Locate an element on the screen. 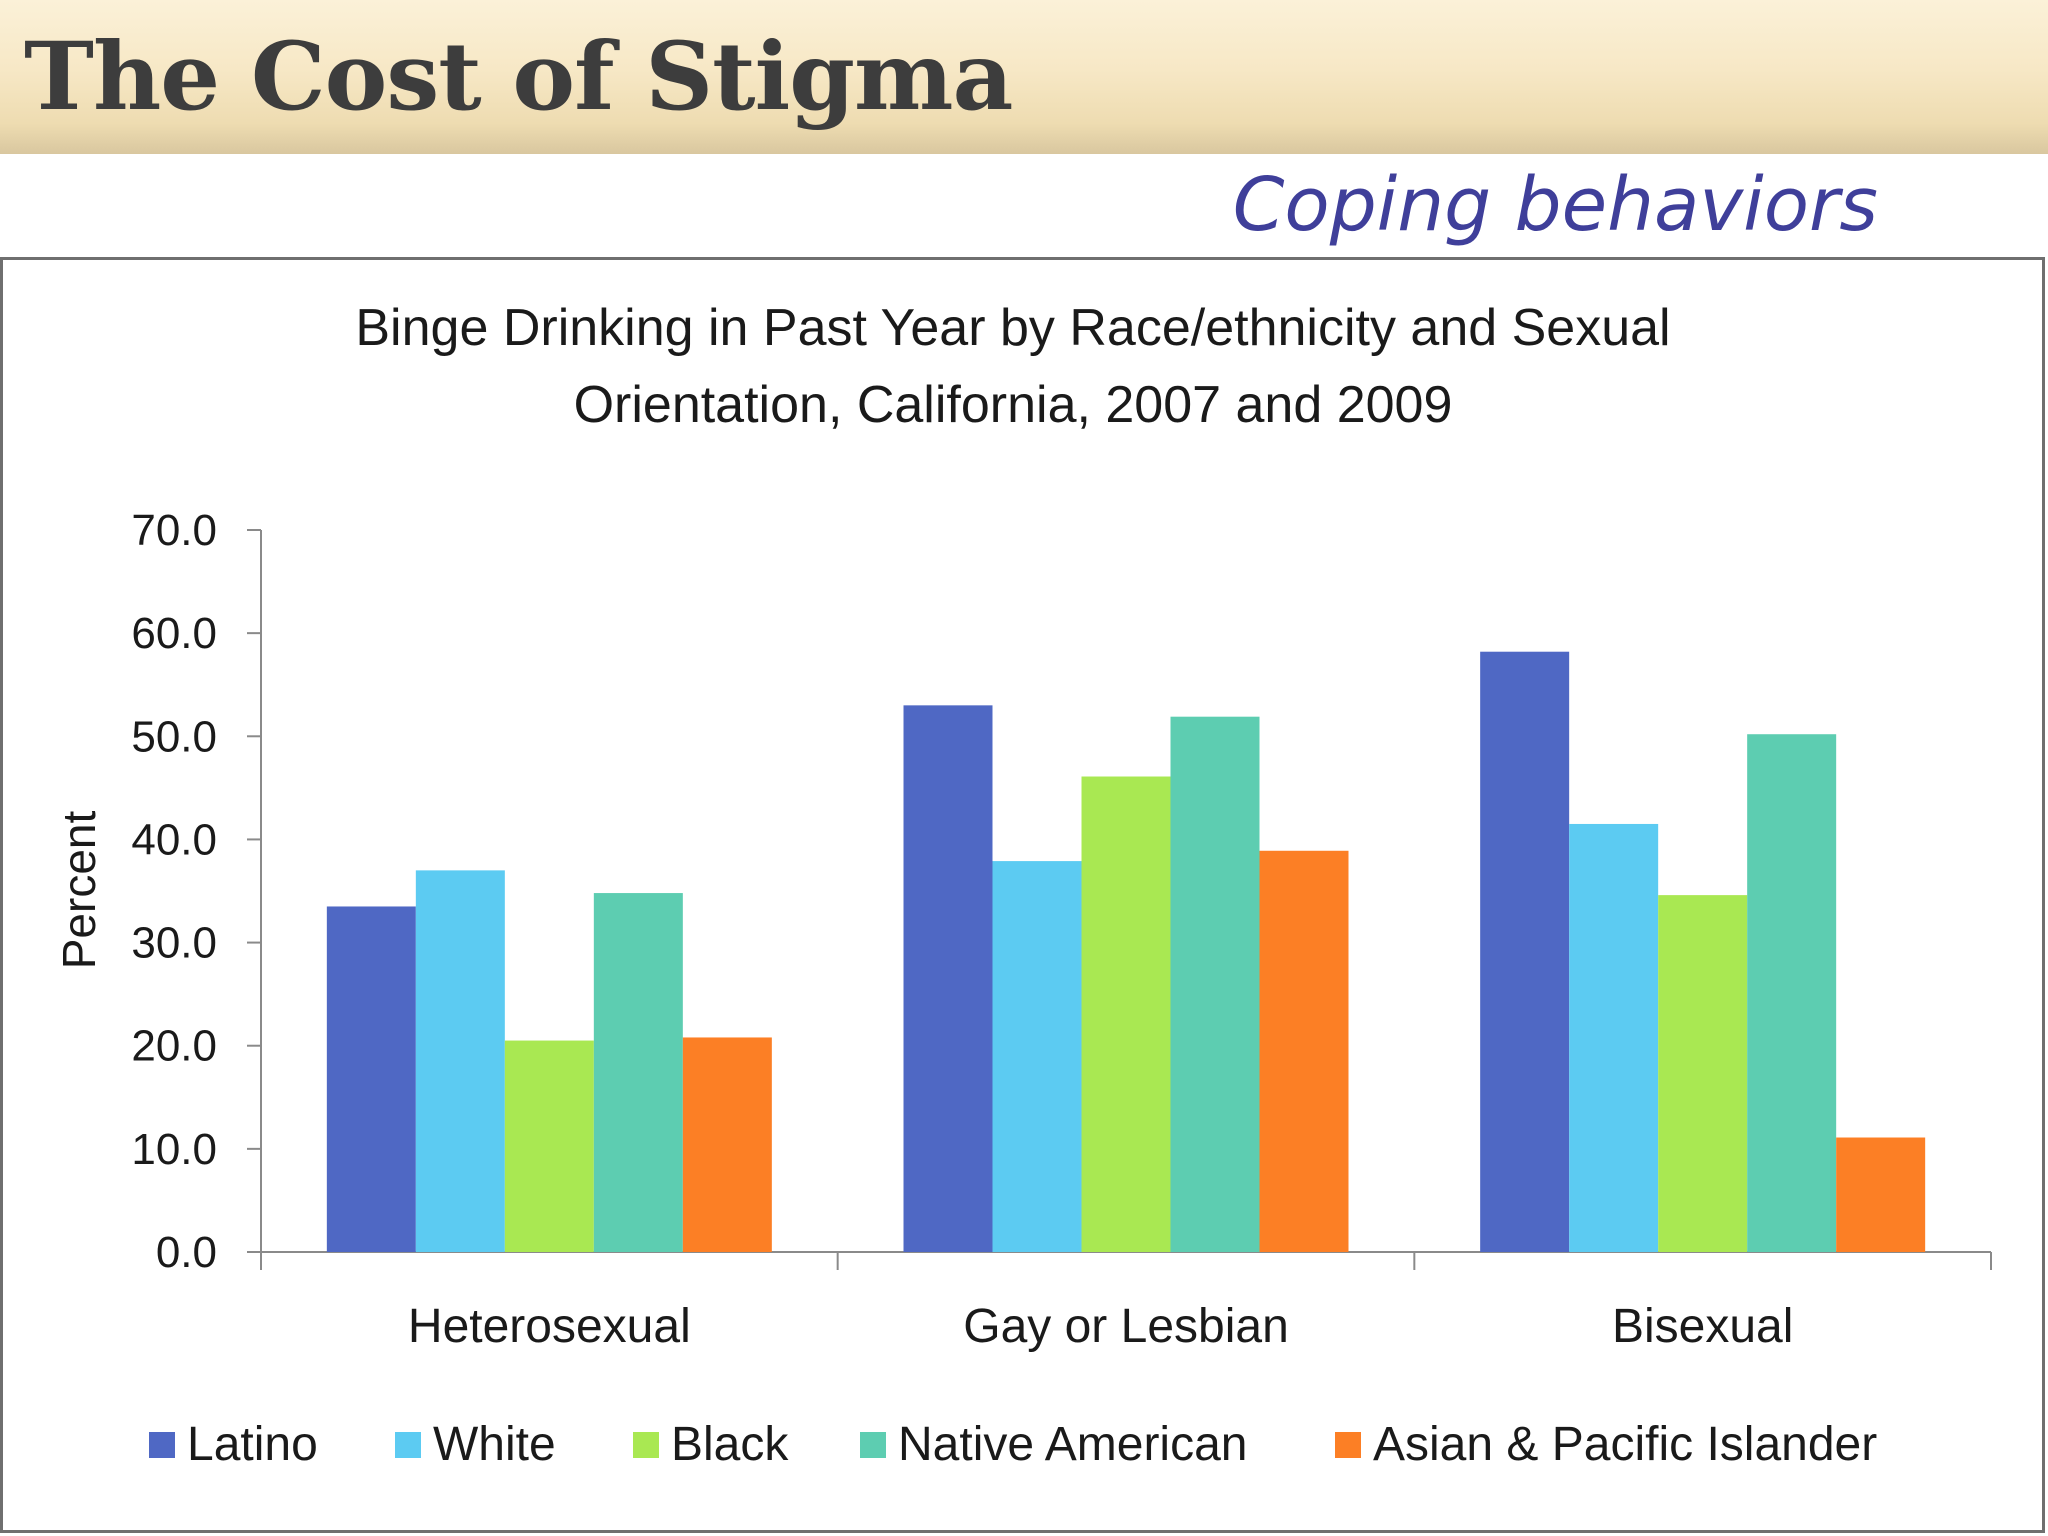 The image size is (2048, 1536). title-band: The Cost of Stigma is located at coordinates (1024, 77).